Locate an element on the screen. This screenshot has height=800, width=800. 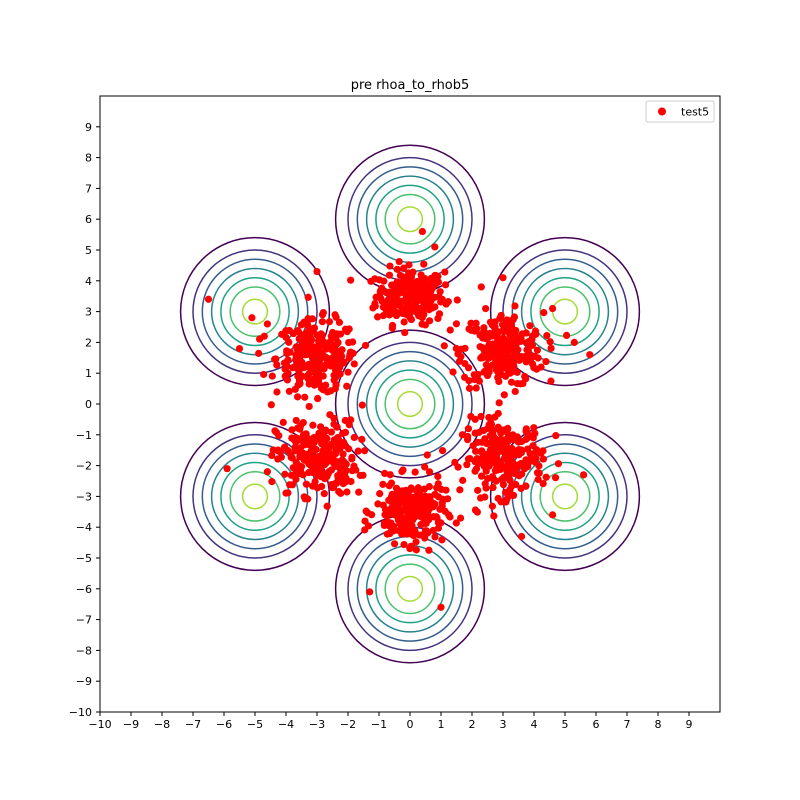
x-tick-label: −1 is located at coordinates (379, 724).